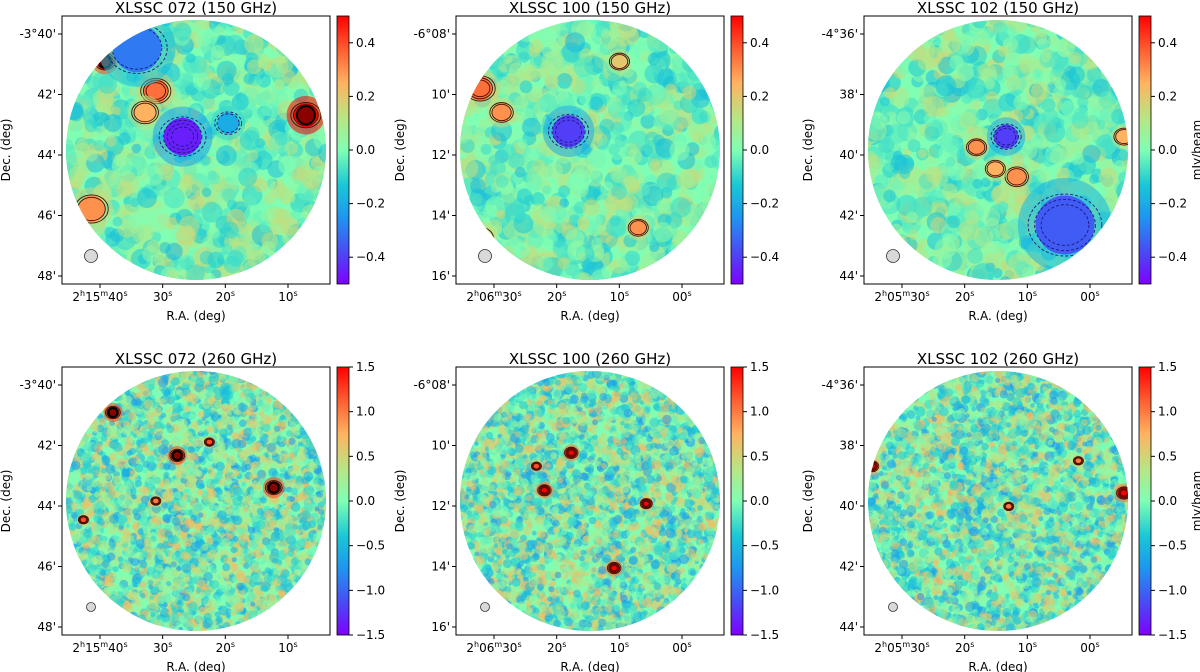 This screenshot has height=672, width=1200. What do you see at coordinates (848, 276) in the screenshot?
I see `y-tick-label: 44'` at bounding box center [848, 276].